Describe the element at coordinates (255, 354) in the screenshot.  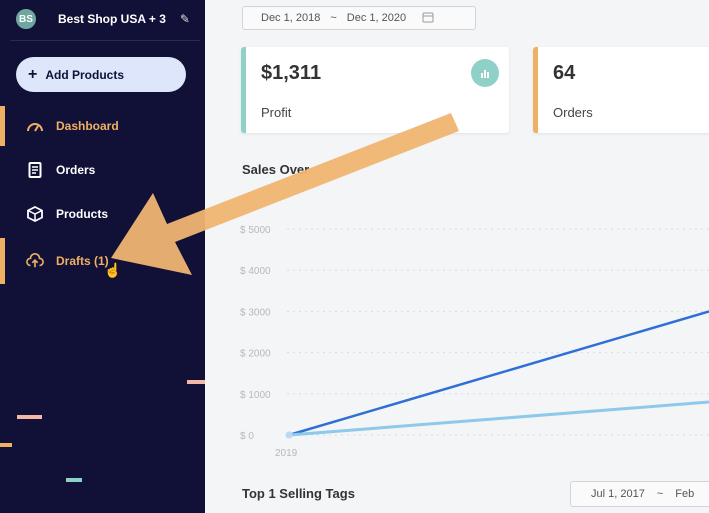
I see `y-tick-label: $ 2000` at that location.